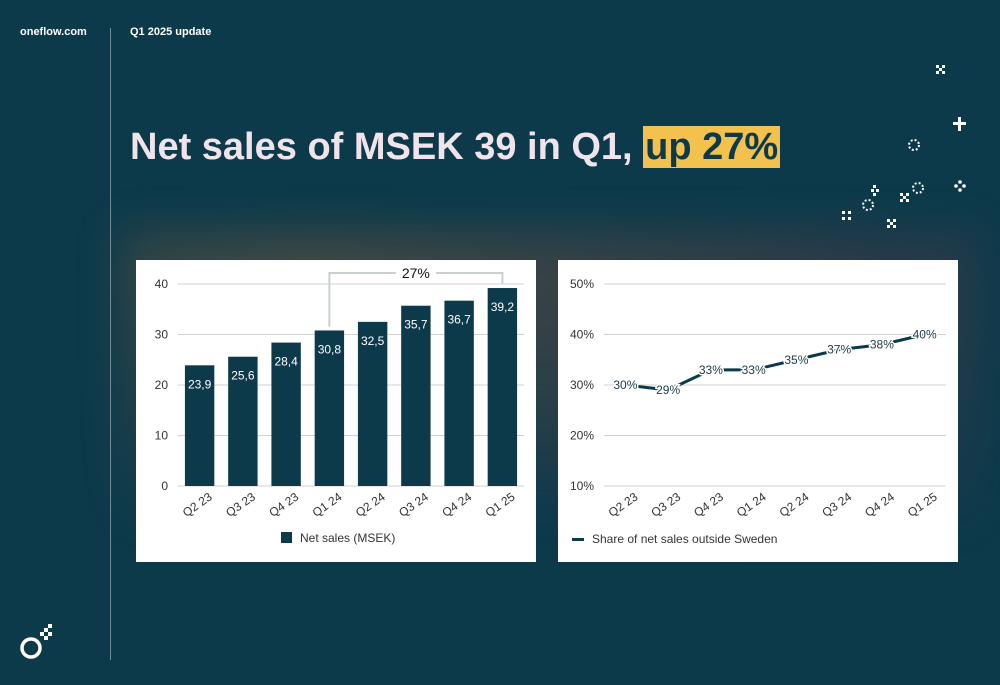 The image size is (1000, 685). Describe the element at coordinates (387, 147) in the screenshot. I see `headline-main: Net sales of MSEK 39 in Q1,` at that location.